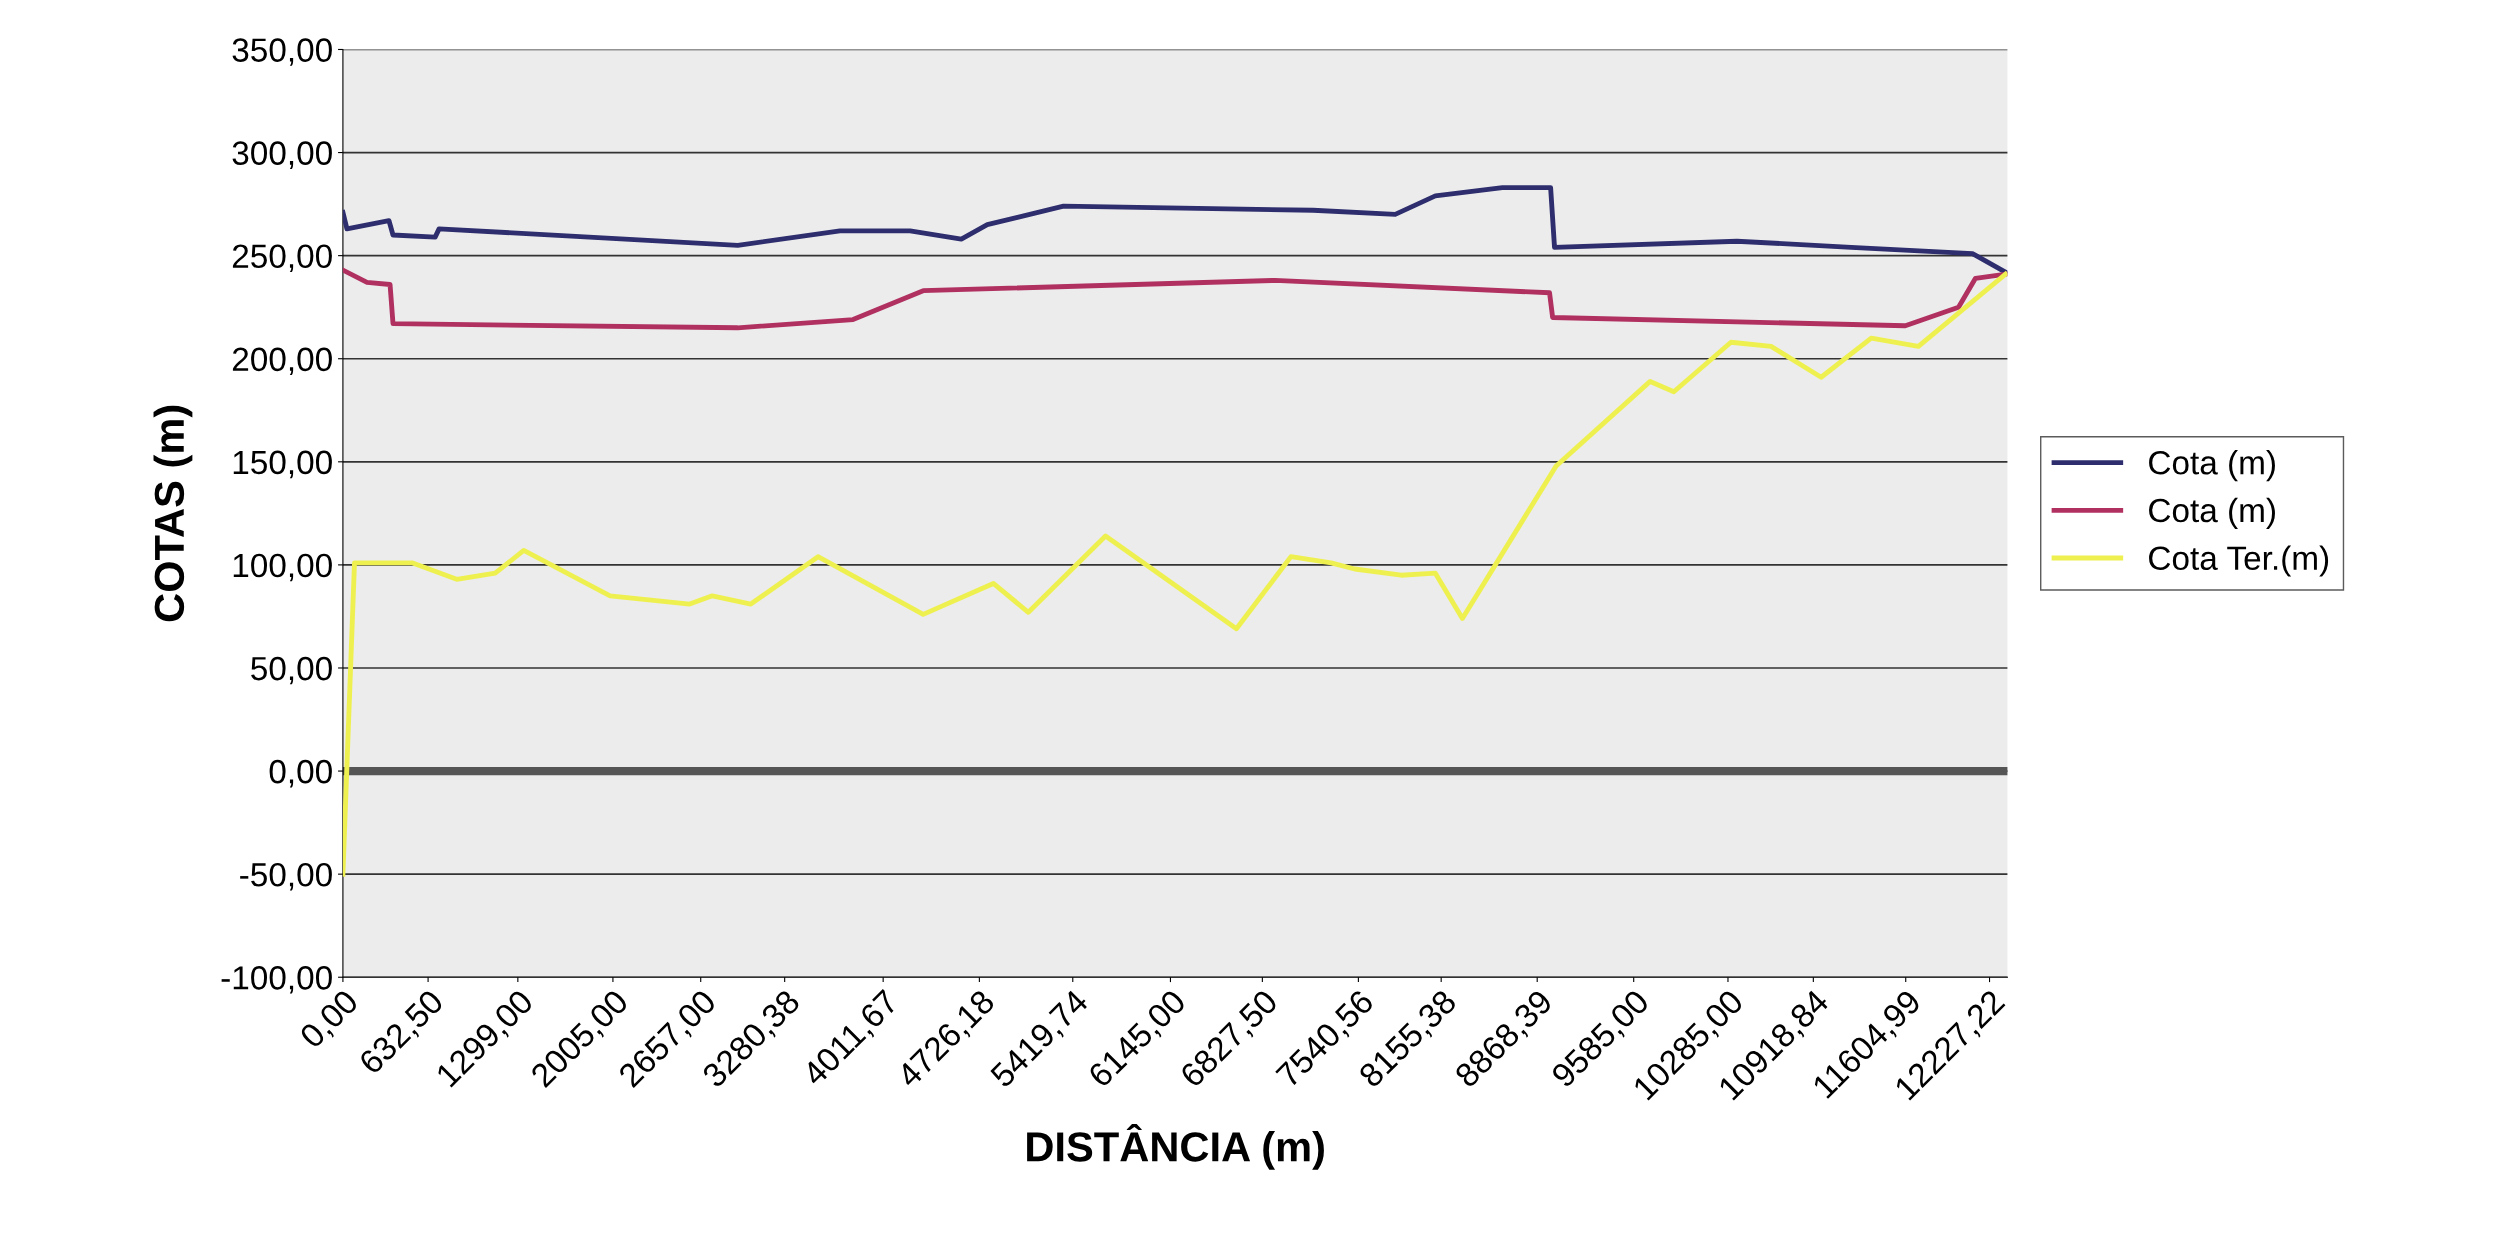 The image size is (2503, 1237). Describe the element at coordinates (1175, 1146) in the screenshot. I see `x-axis-title: DISTÂNCIA (m)` at that location.